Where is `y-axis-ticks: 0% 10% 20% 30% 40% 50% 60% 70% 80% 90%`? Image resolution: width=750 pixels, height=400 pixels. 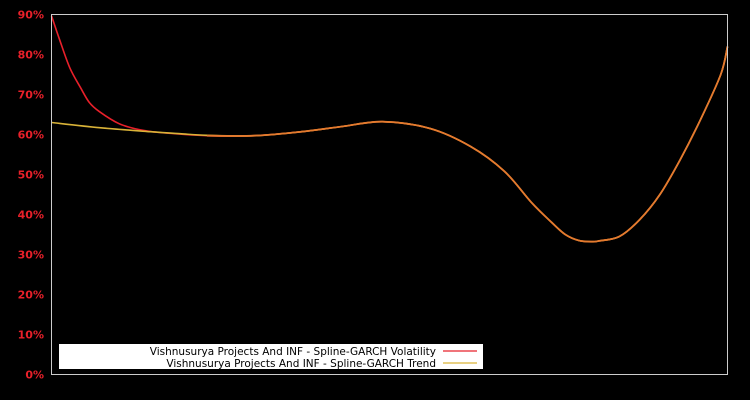 y-axis-ticks: 0% 10% 20% 30% 40% 50% 60% 70% 80% 90% is located at coordinates (31, 195).